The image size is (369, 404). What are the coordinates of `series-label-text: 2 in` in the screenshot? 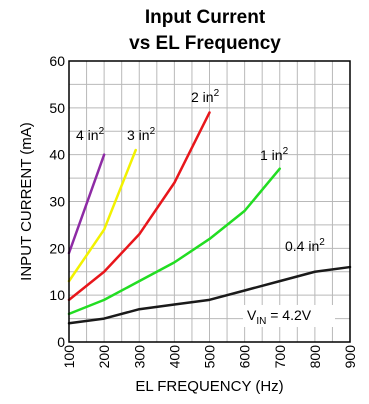 It's located at (202, 97).